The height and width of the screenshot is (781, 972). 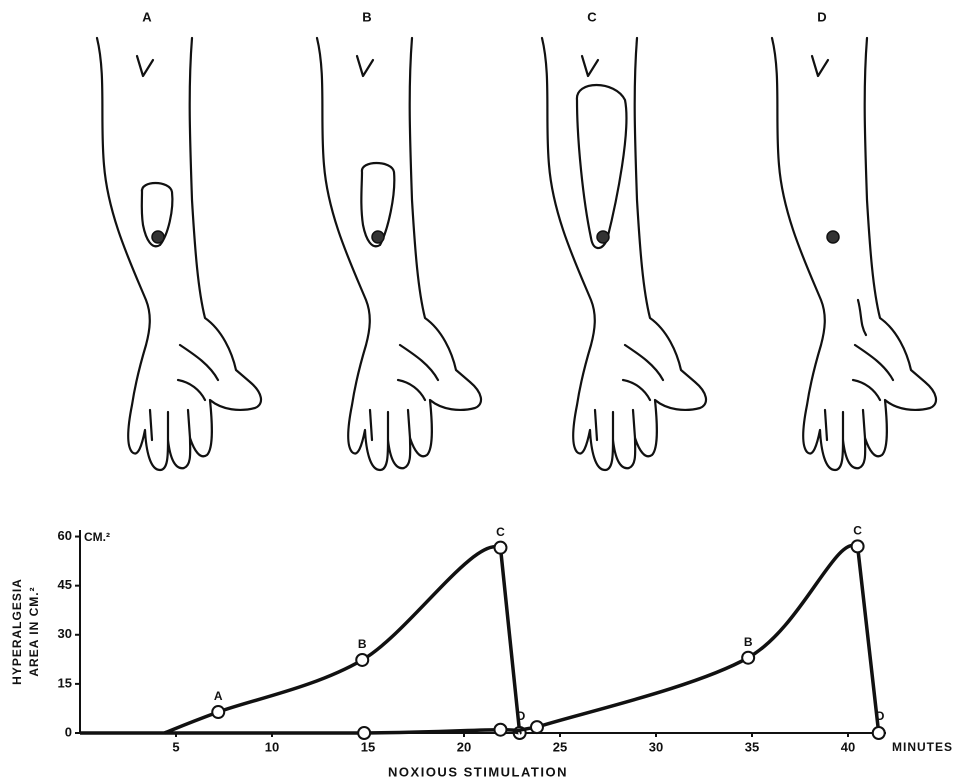 What do you see at coordinates (821, 16) in the screenshot?
I see `panel-label: D` at bounding box center [821, 16].